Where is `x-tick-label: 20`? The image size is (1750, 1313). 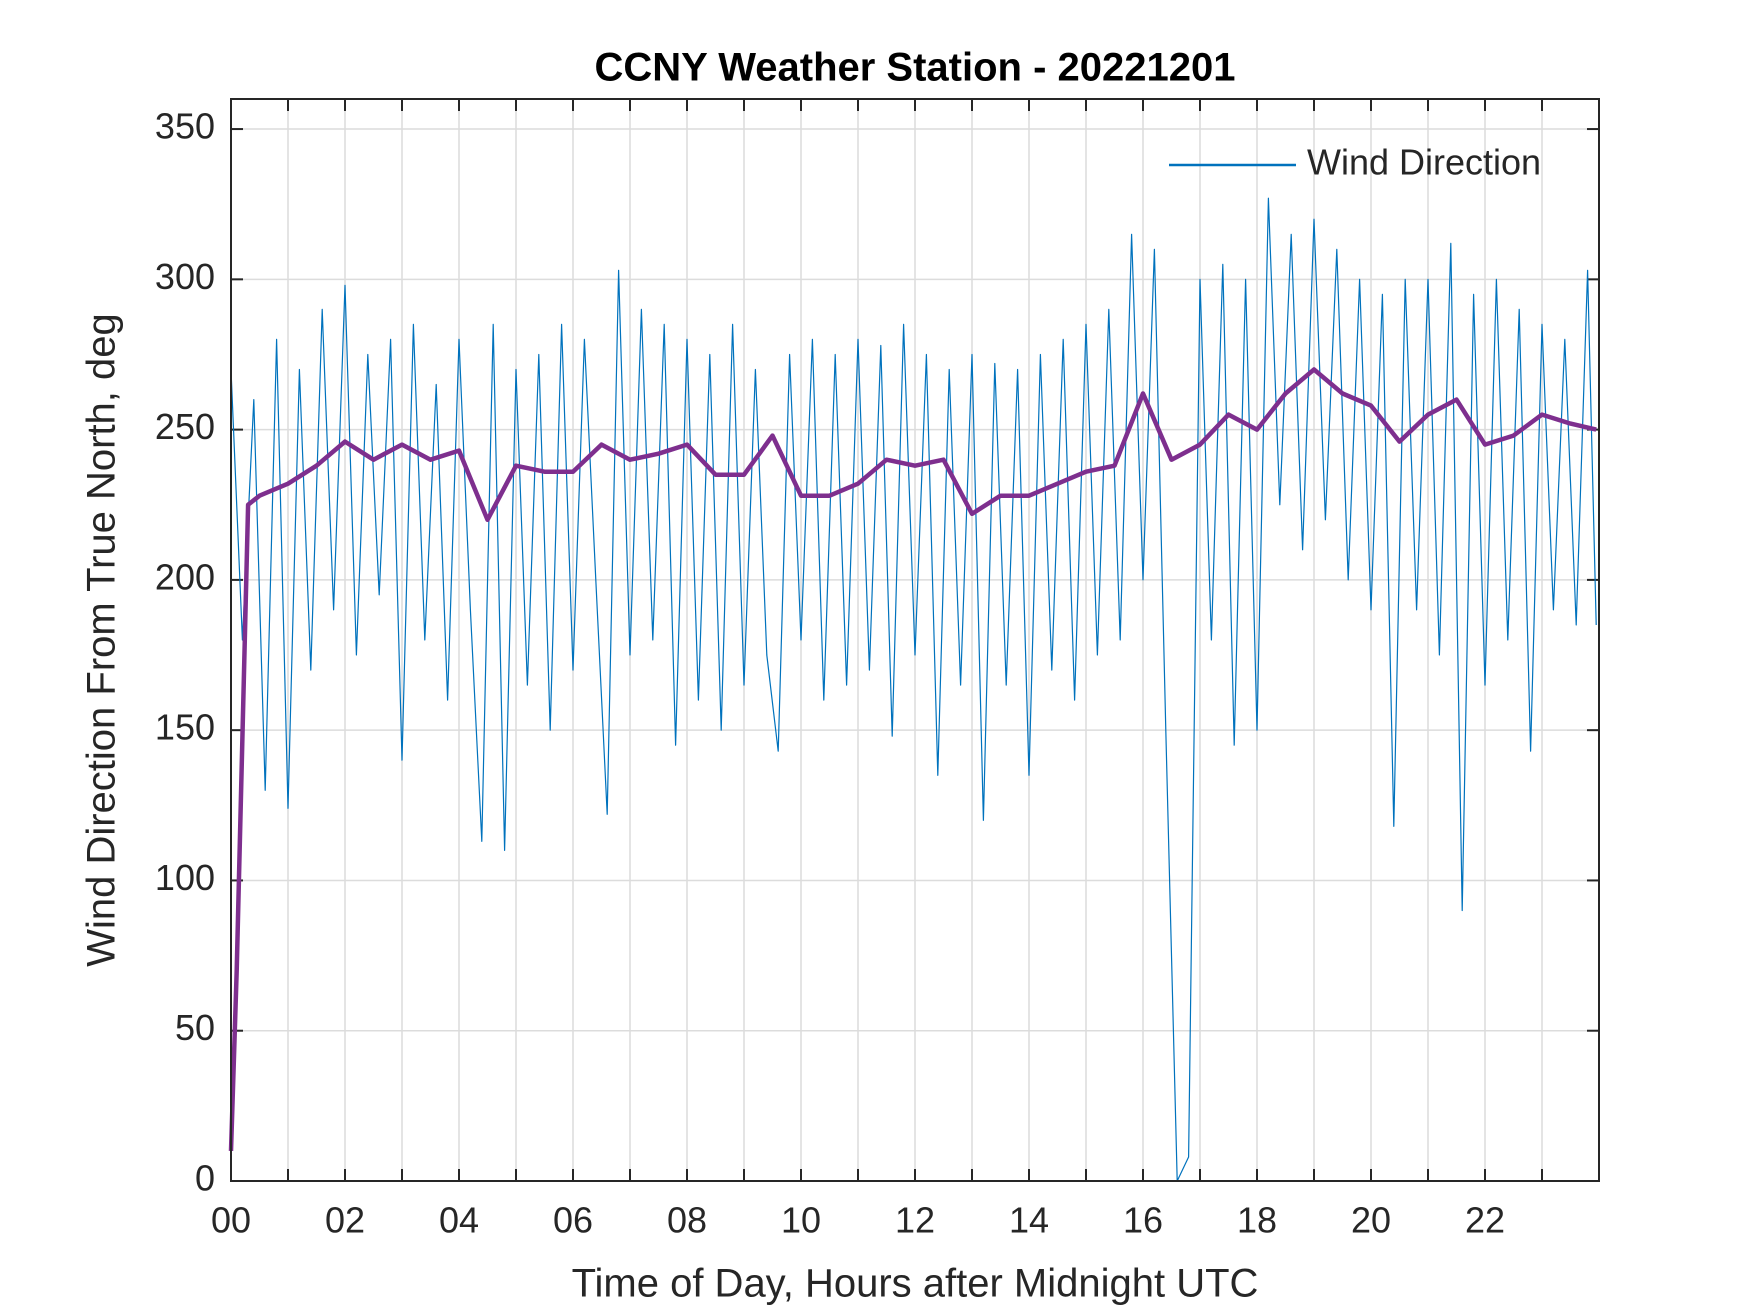 x-tick-label: 20 is located at coordinates (1371, 1220).